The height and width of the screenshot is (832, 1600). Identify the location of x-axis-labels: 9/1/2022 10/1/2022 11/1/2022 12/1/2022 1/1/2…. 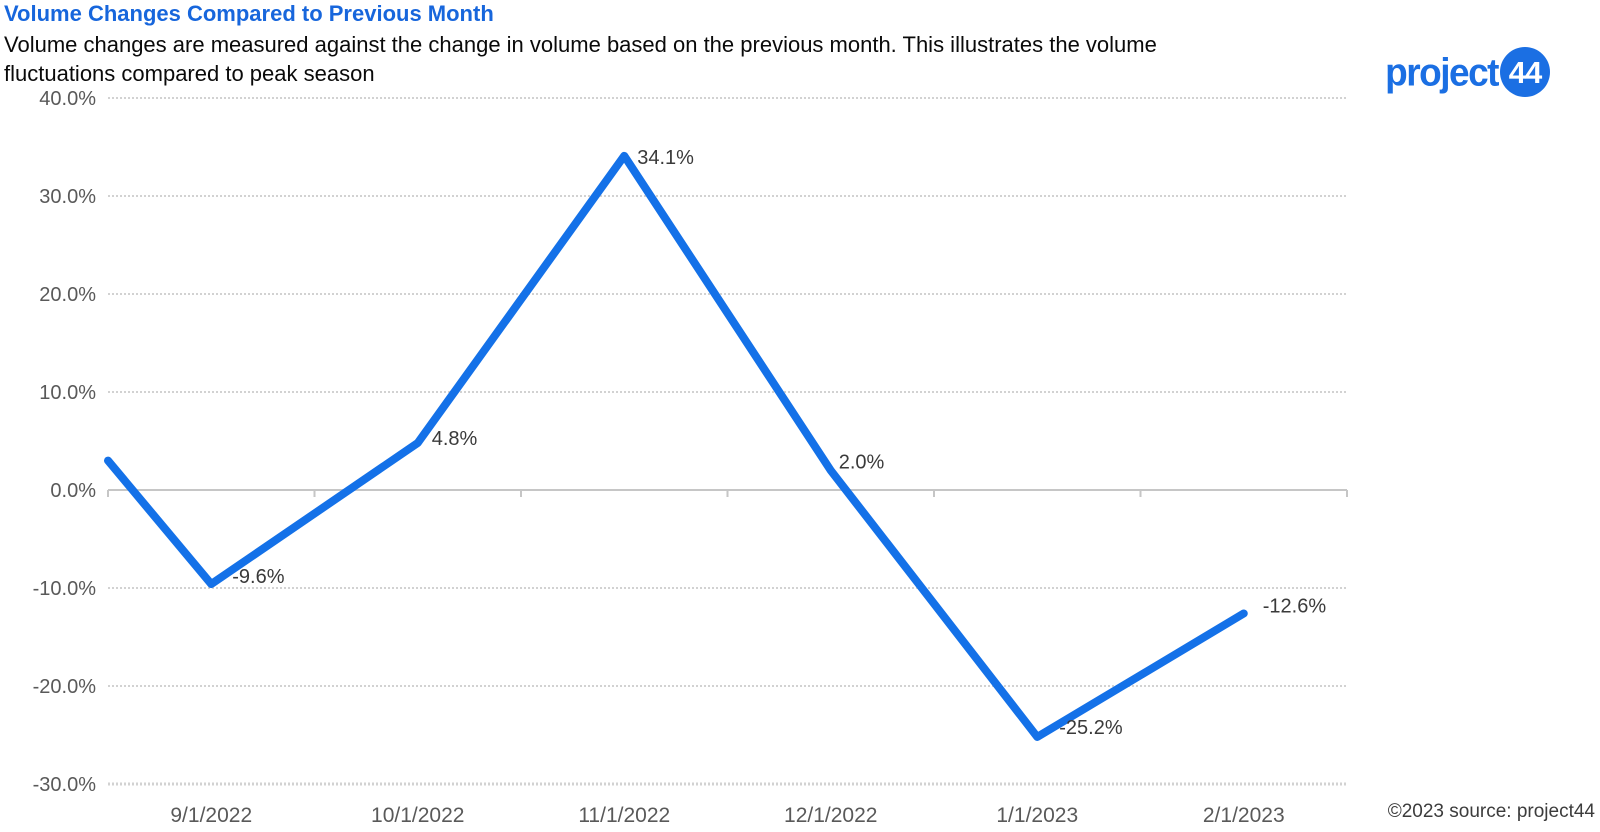
(727, 815).